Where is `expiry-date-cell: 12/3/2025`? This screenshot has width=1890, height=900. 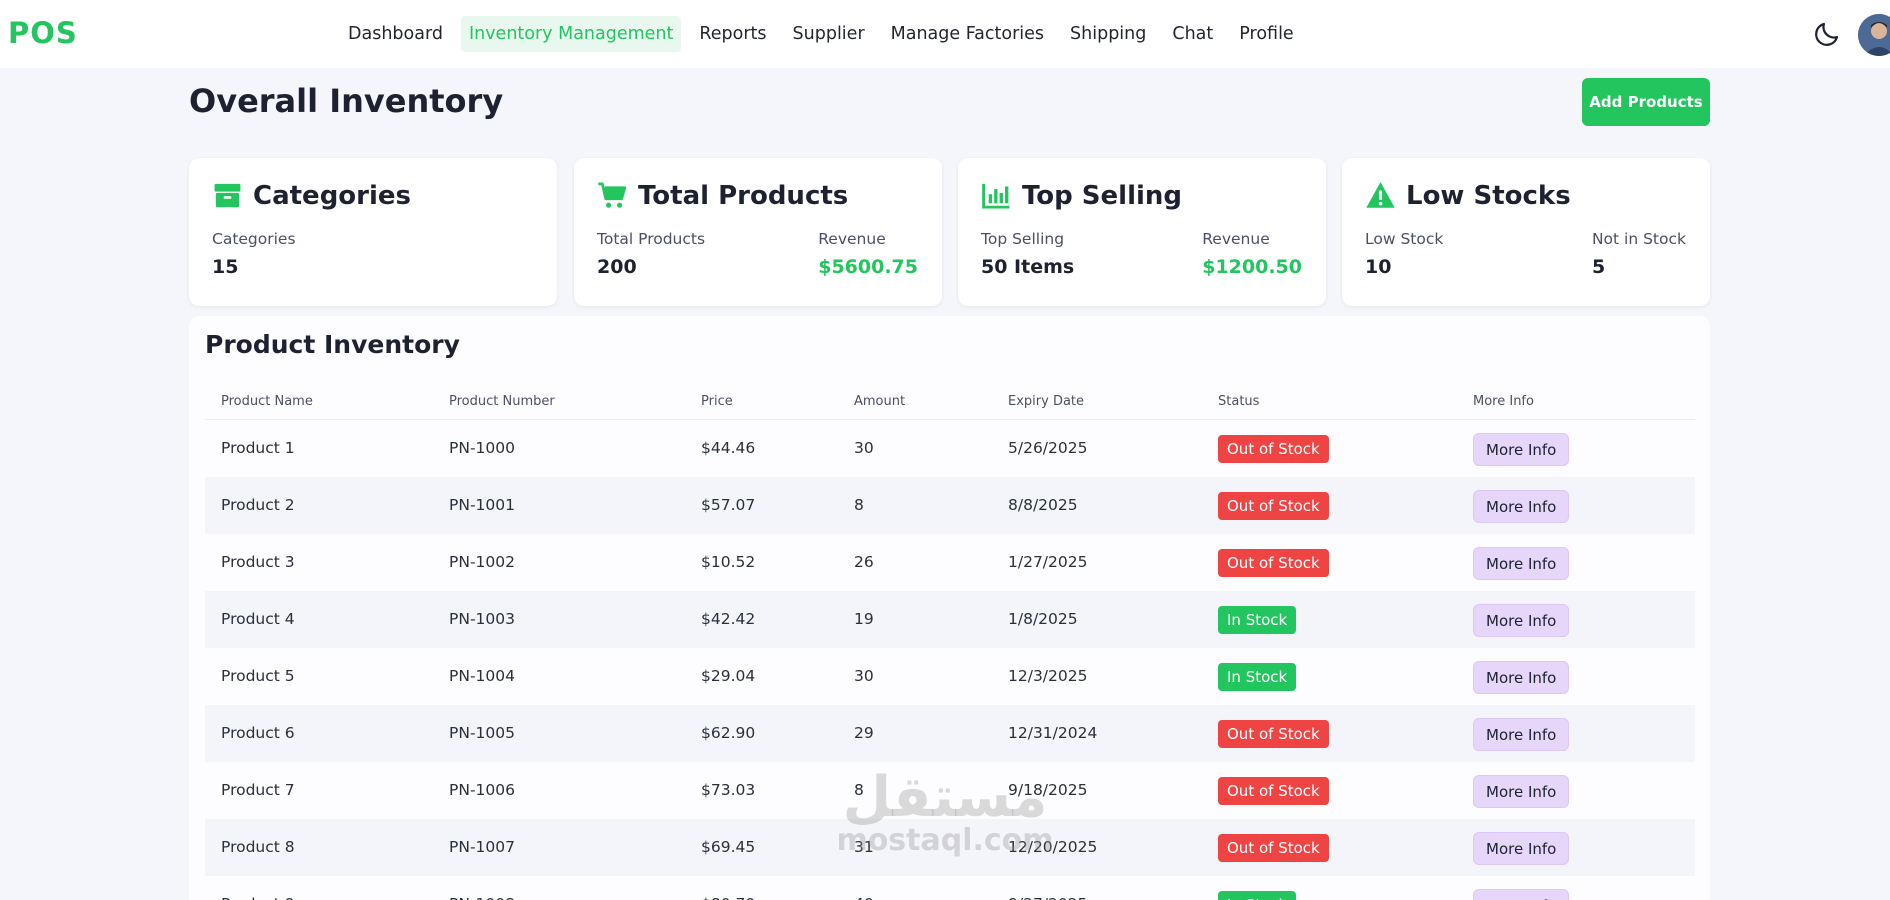
expiry-date-cell: 12/3/2025 is located at coordinates (1048, 676).